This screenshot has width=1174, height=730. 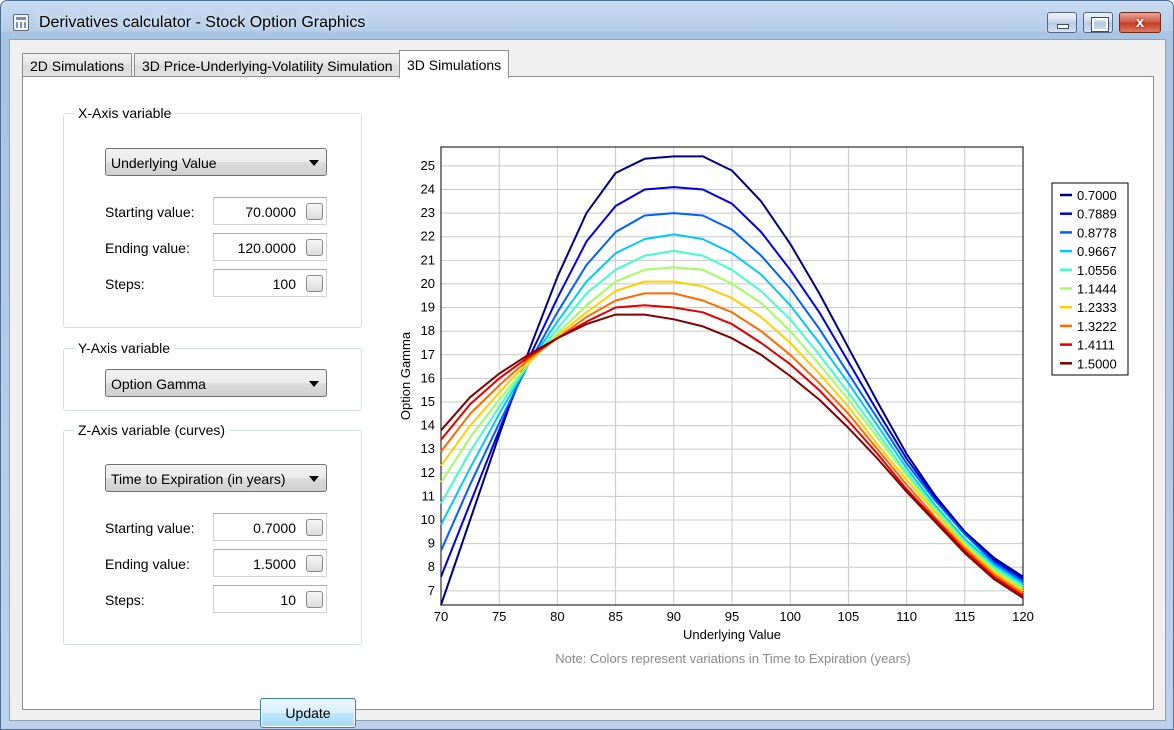 I want to click on y-tick-label: 19, so click(x=428, y=307).